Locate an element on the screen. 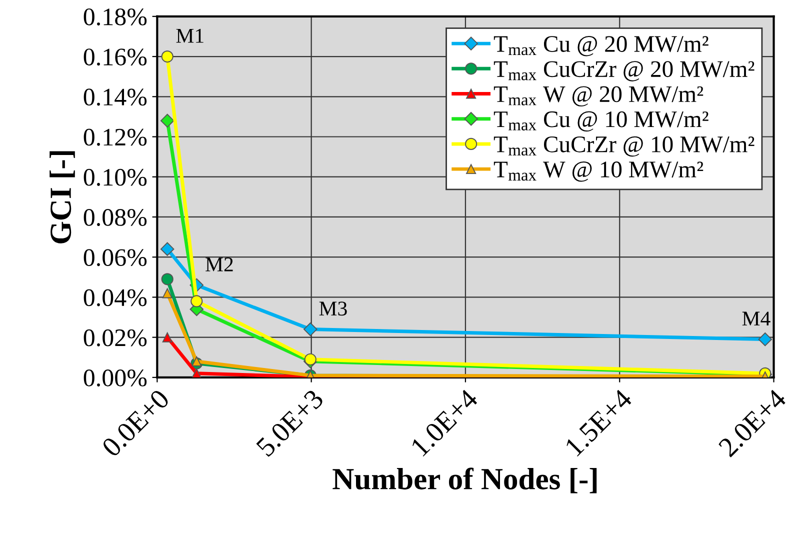 The height and width of the screenshot is (547, 806). y-tick-label: 0.04% is located at coordinates (115, 297).